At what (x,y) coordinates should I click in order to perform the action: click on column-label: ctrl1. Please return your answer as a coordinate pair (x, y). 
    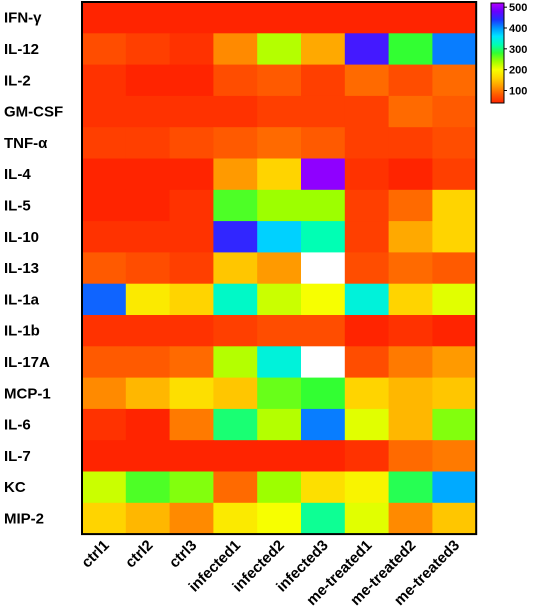
    Looking at the image, I should click on (95, 554).